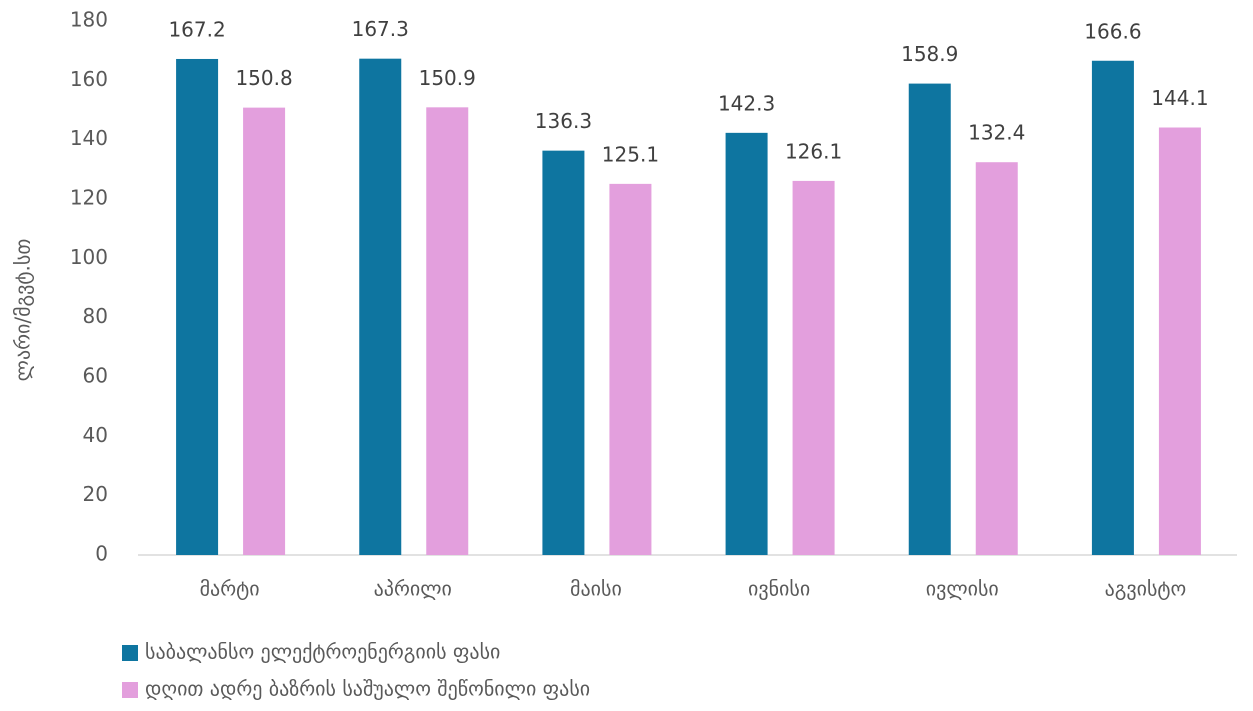 The height and width of the screenshot is (711, 1253). Describe the element at coordinates (95, 494) in the screenshot. I see `y-tick-label: 20` at that location.